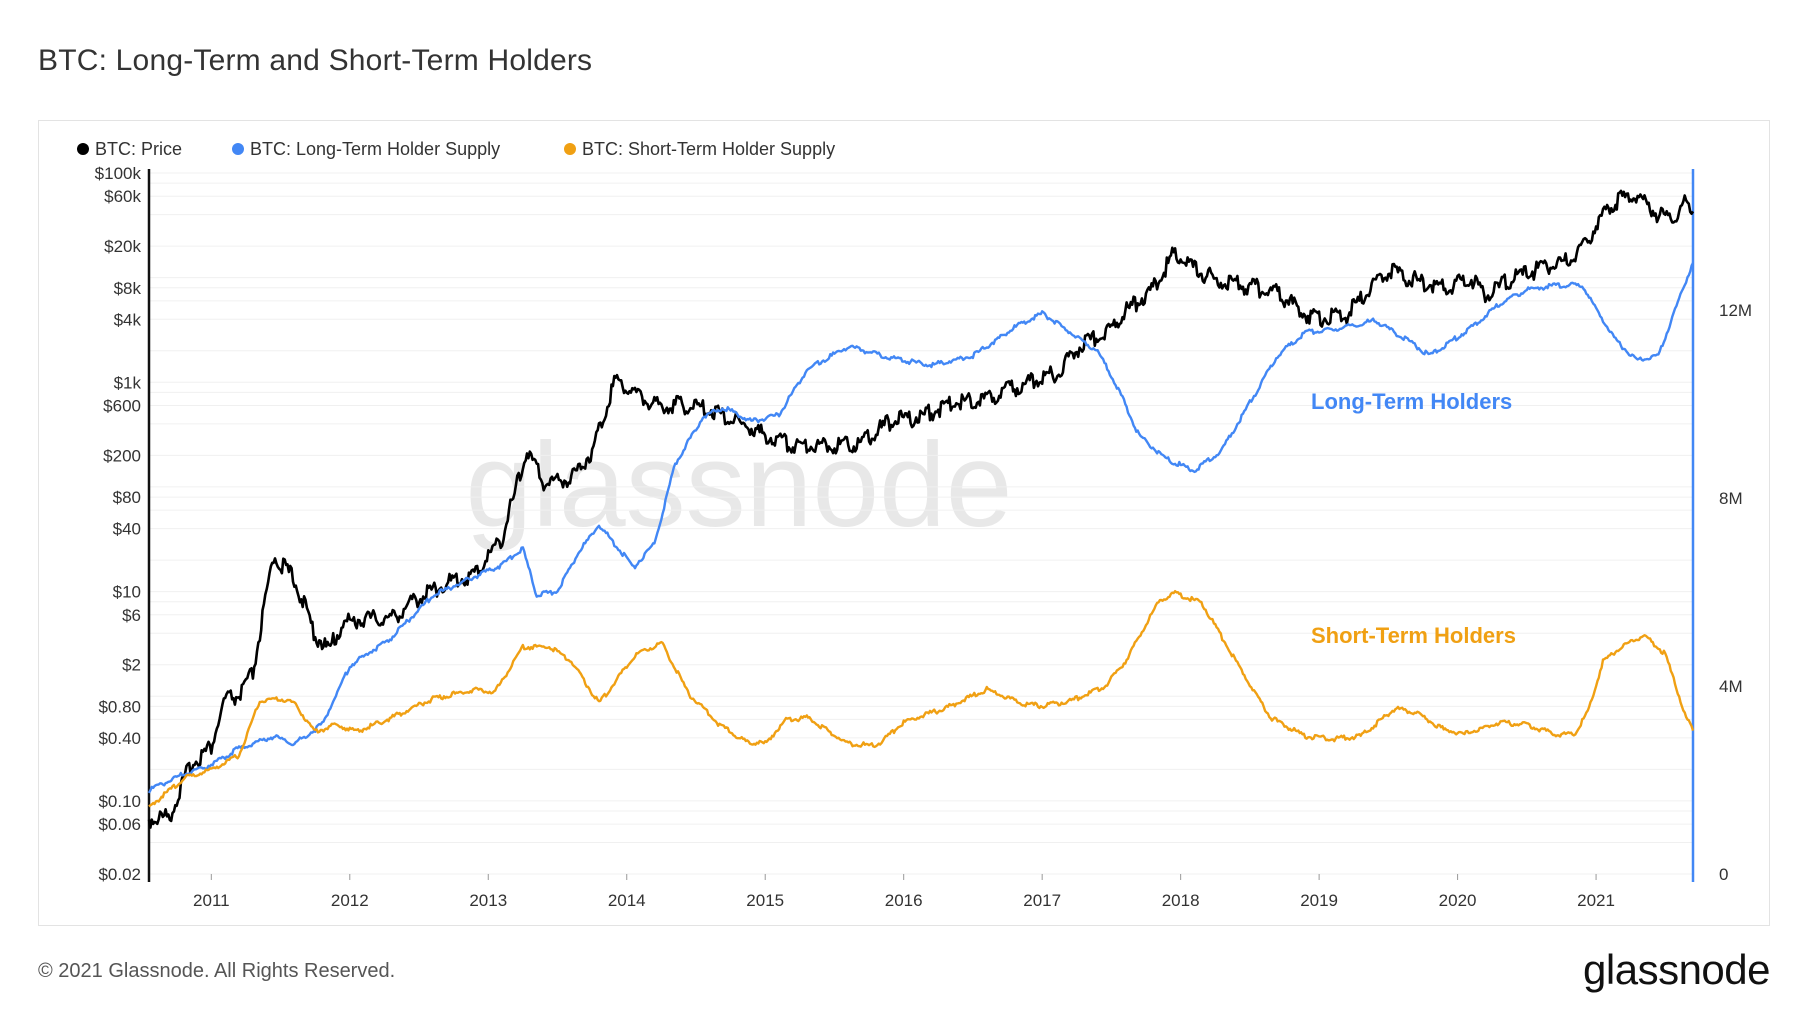 Image resolution: width=1800 pixels, height=1013 pixels. What do you see at coordinates (119, 874) in the screenshot?
I see `y-left-tick-label: $0.02` at bounding box center [119, 874].